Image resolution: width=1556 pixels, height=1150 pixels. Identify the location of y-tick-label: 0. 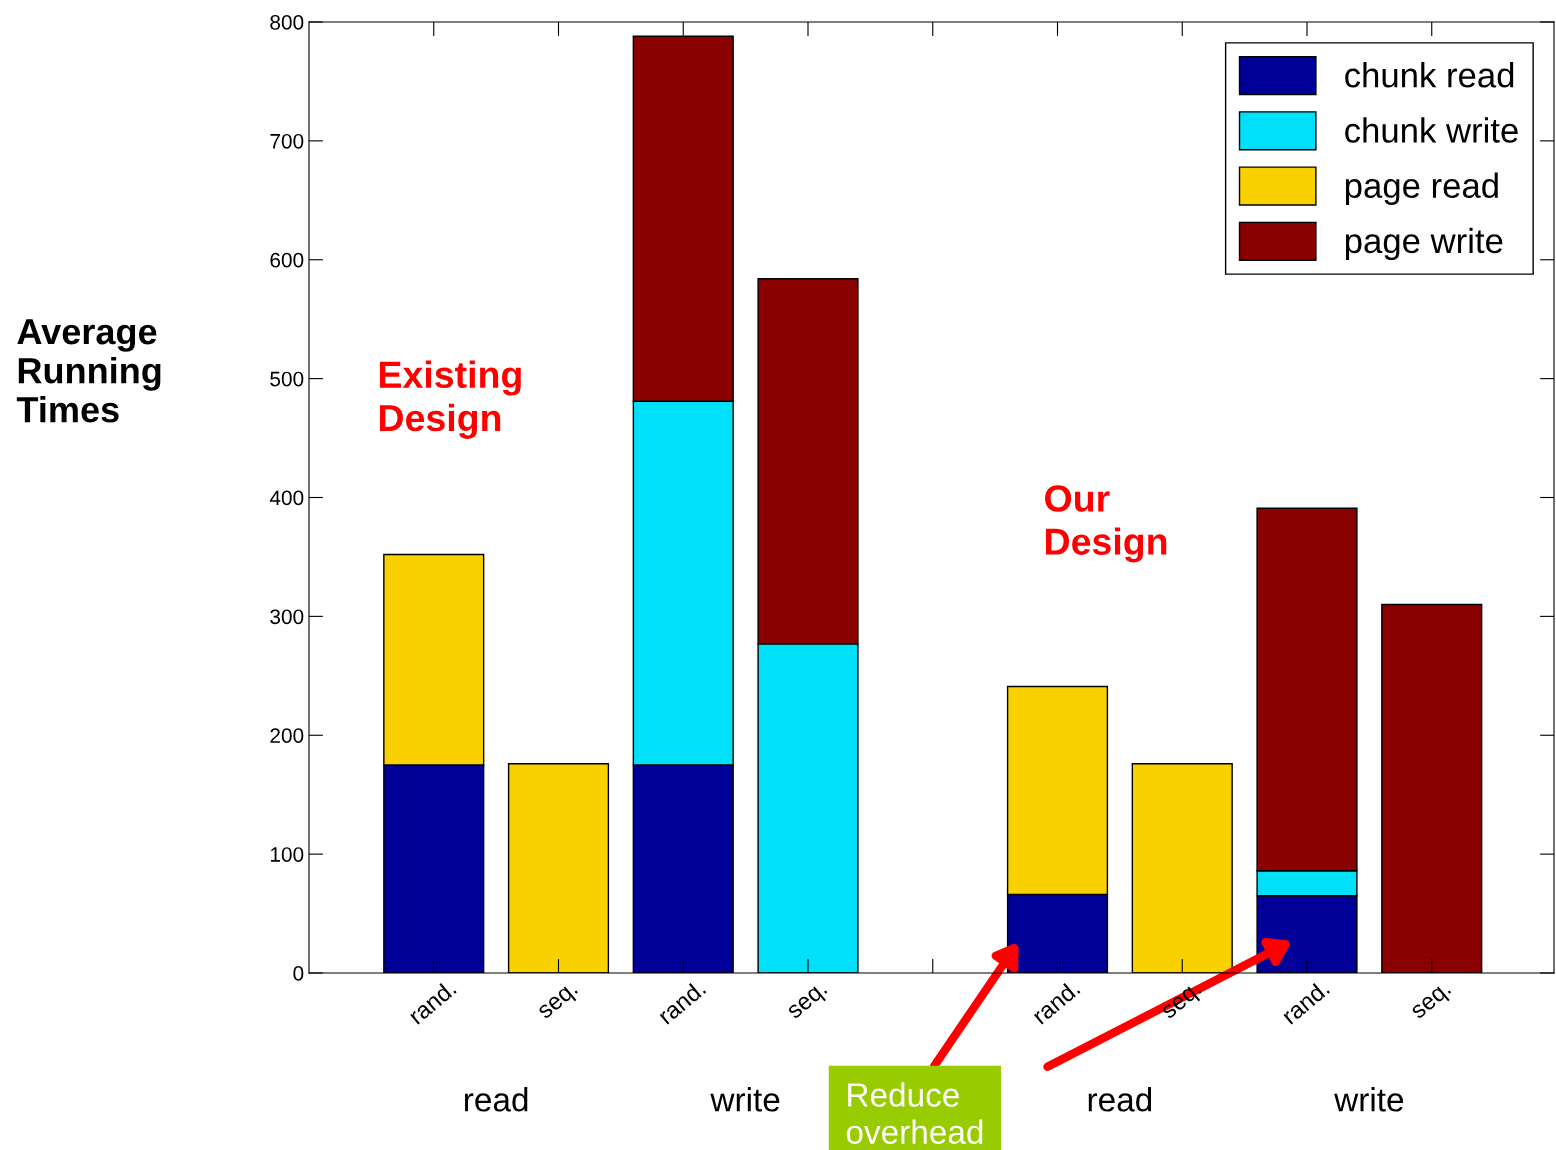
(298, 973).